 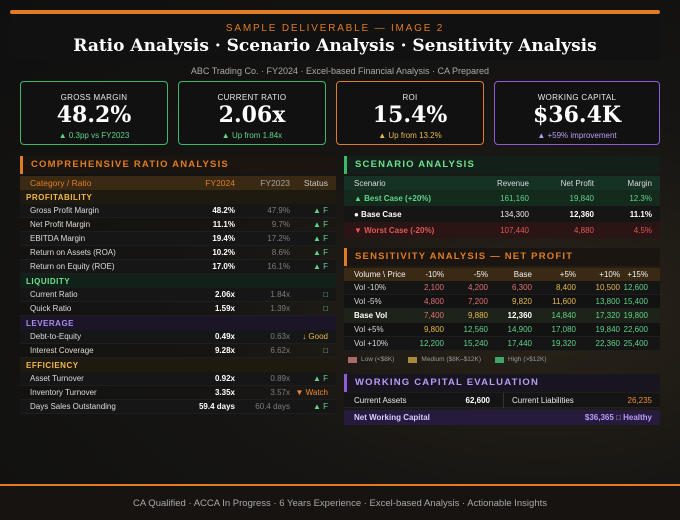 I want to click on ratio-name: Return on Assets (ROA), so click(x=73, y=252).